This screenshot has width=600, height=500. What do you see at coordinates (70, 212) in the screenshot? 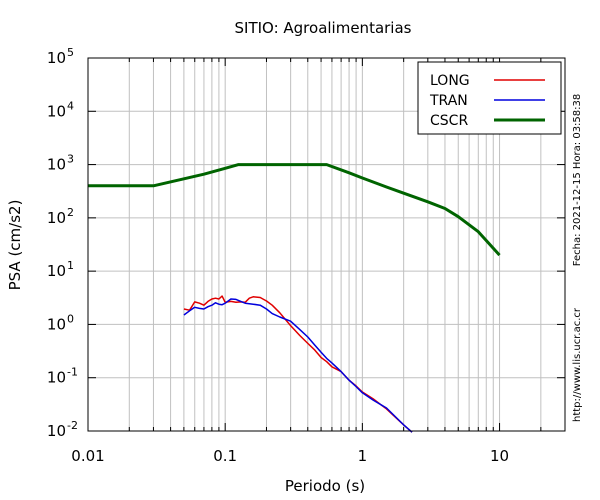
I see `y-tick-exponent: 2` at bounding box center [70, 212].